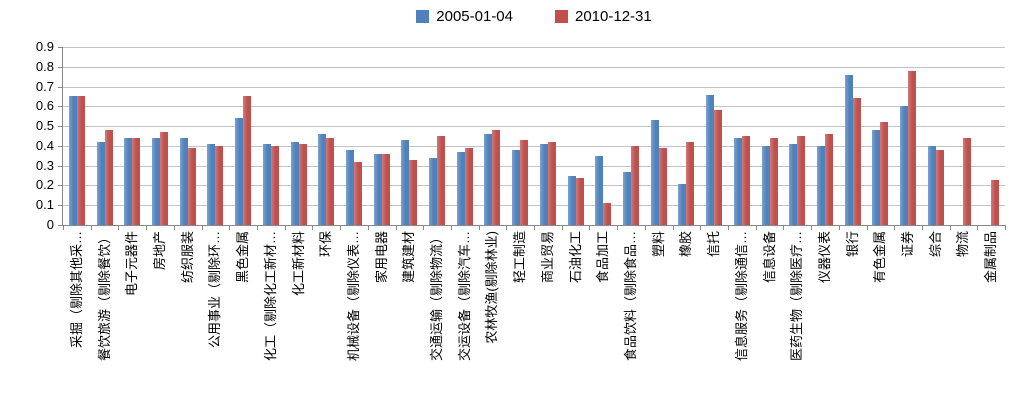  Describe the element at coordinates (44, 125) in the screenshot. I see `y-axis-tick-label: 0.5` at that location.